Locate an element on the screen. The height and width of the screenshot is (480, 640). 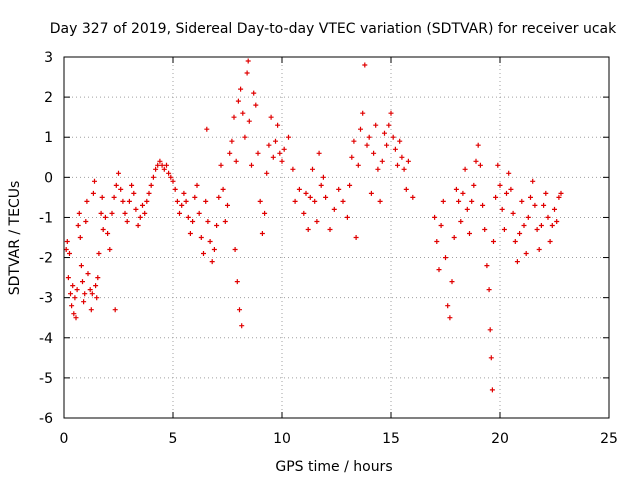
x-axis-title: GPS time / hours is located at coordinates (333, 467).